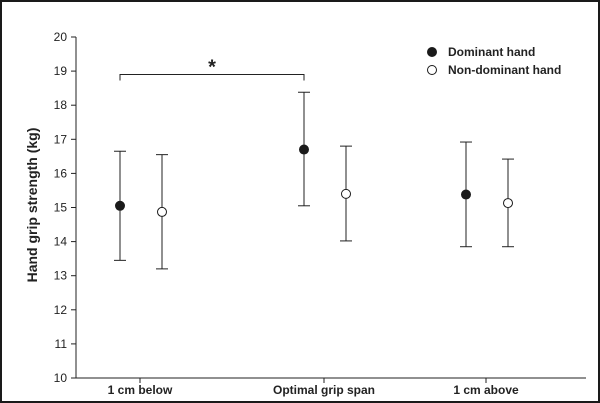 The width and height of the screenshot is (600, 403). I want to click on y-axis-label: Hand grip strength (kg), so click(32, 205).